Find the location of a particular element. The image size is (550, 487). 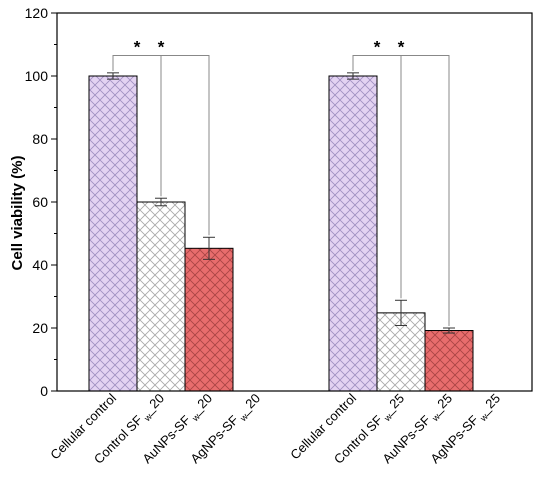

y-tick-label: 40 is located at coordinates (40, 265).